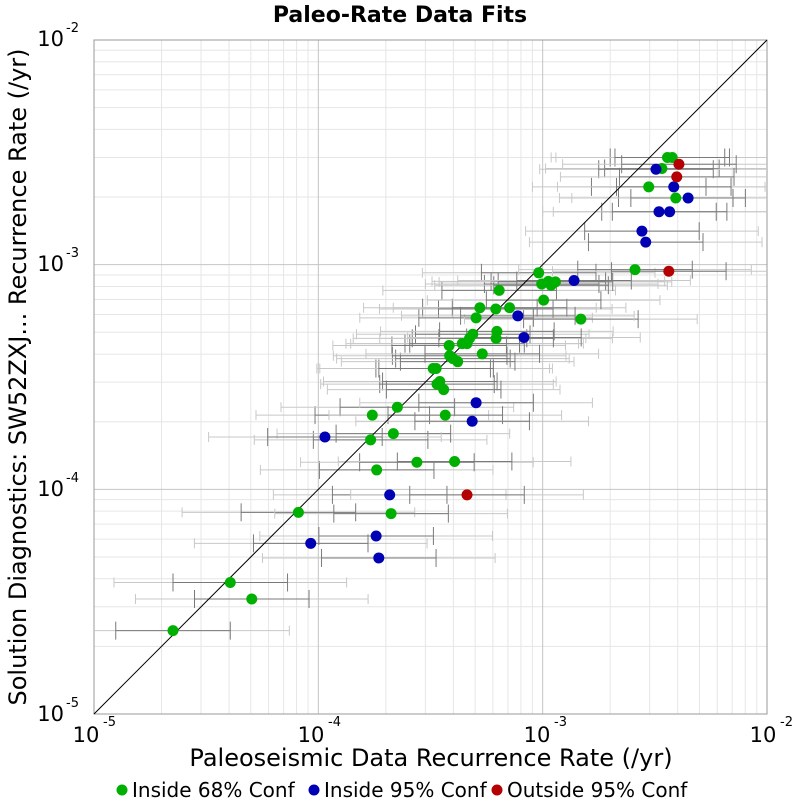 The width and height of the screenshot is (800, 806). What do you see at coordinates (334, 722) in the screenshot?
I see `x-tick-exponent: -4` at bounding box center [334, 722].